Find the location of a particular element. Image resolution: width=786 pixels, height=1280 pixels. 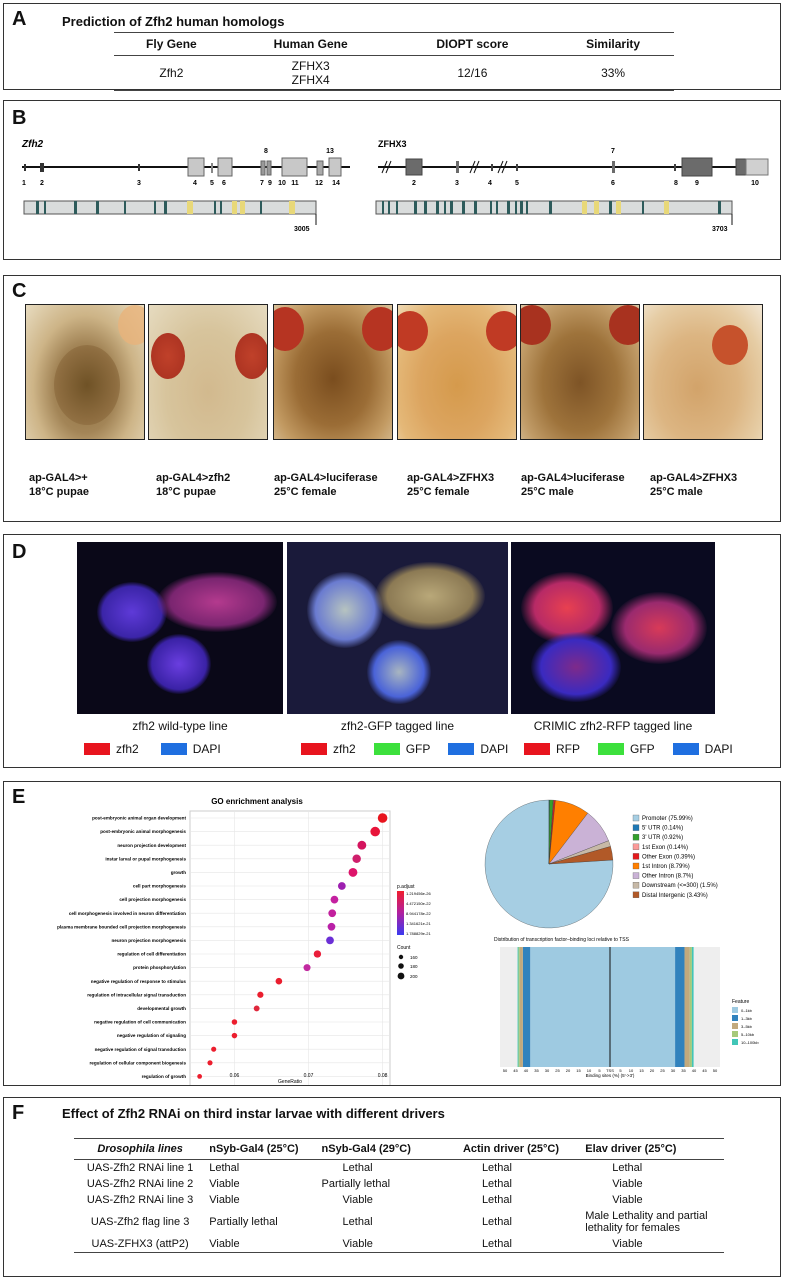

table-row: Zfh2 ZFHX3 ZFHX4 12/16 33% is located at coordinates (394, 73).